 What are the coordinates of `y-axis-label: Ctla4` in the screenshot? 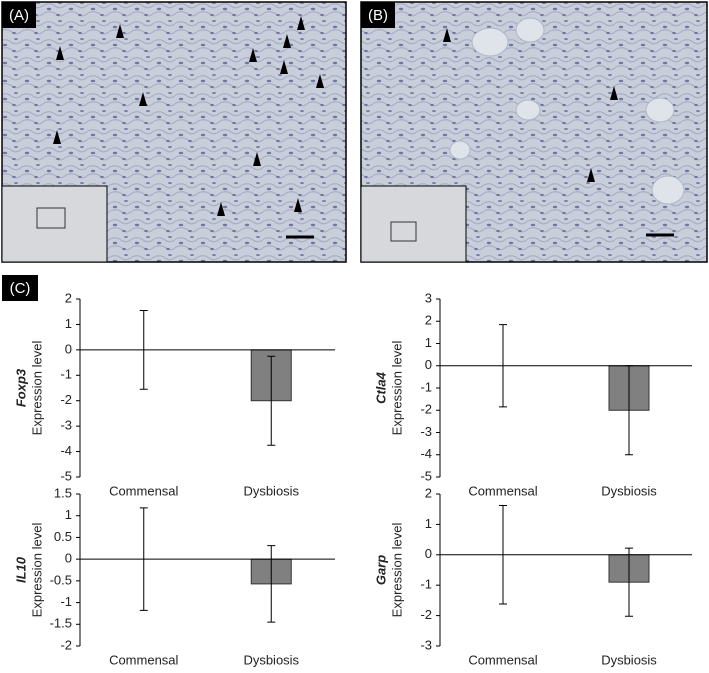 It's located at (380, 387).